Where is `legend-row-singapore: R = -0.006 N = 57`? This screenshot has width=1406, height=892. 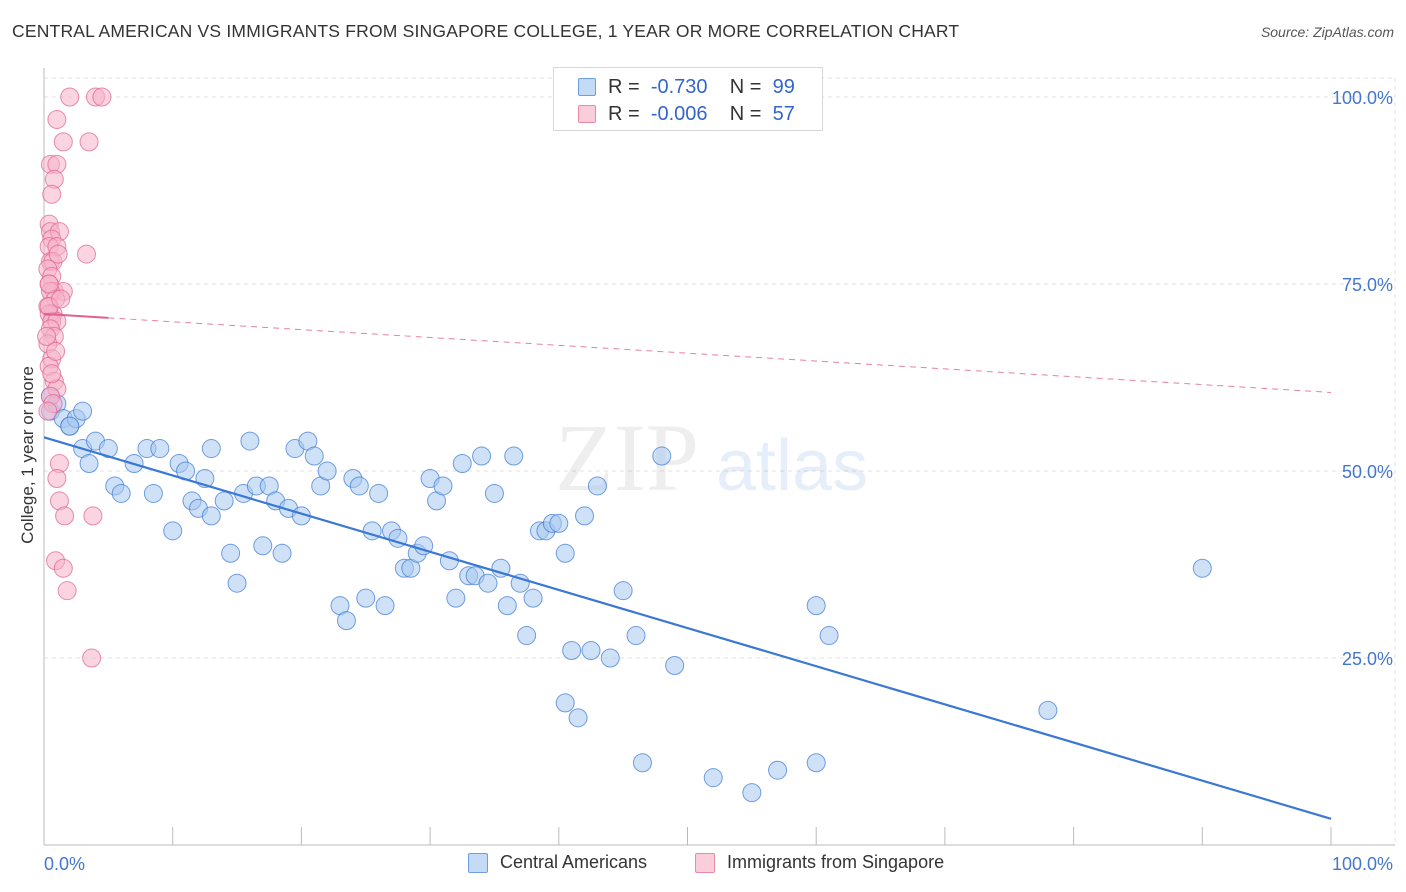 legend-row-singapore: R = -0.006 N = 57 is located at coordinates (686, 114).